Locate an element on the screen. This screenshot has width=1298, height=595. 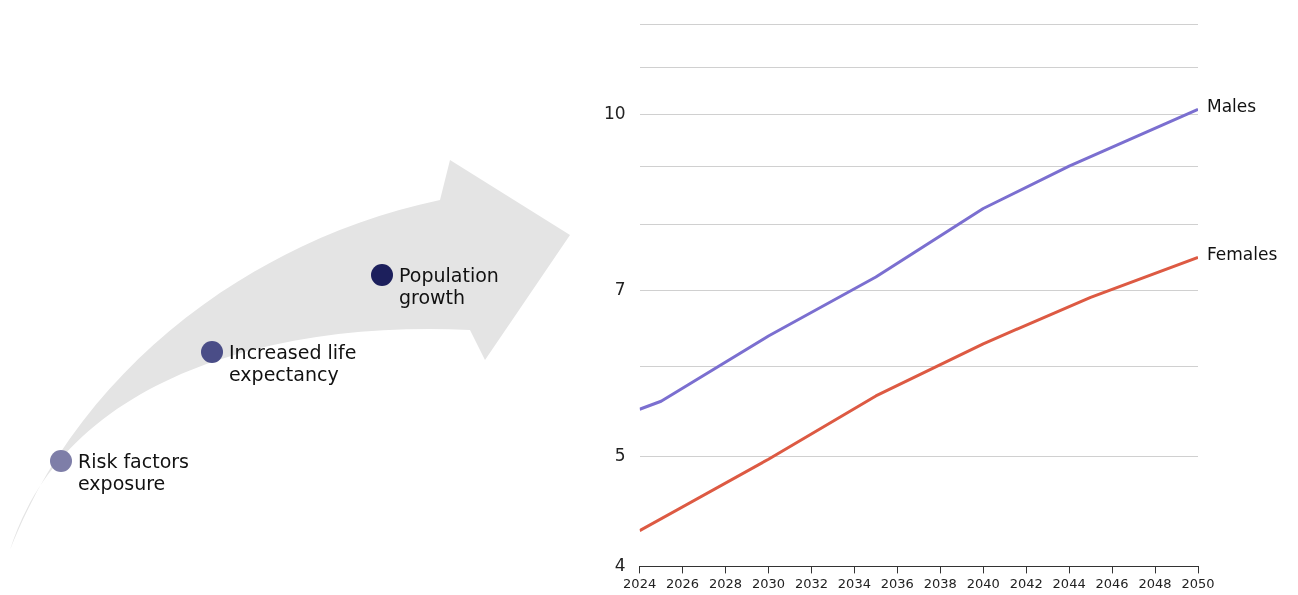
x-tick-label: 2036 is located at coordinates (897, 583).